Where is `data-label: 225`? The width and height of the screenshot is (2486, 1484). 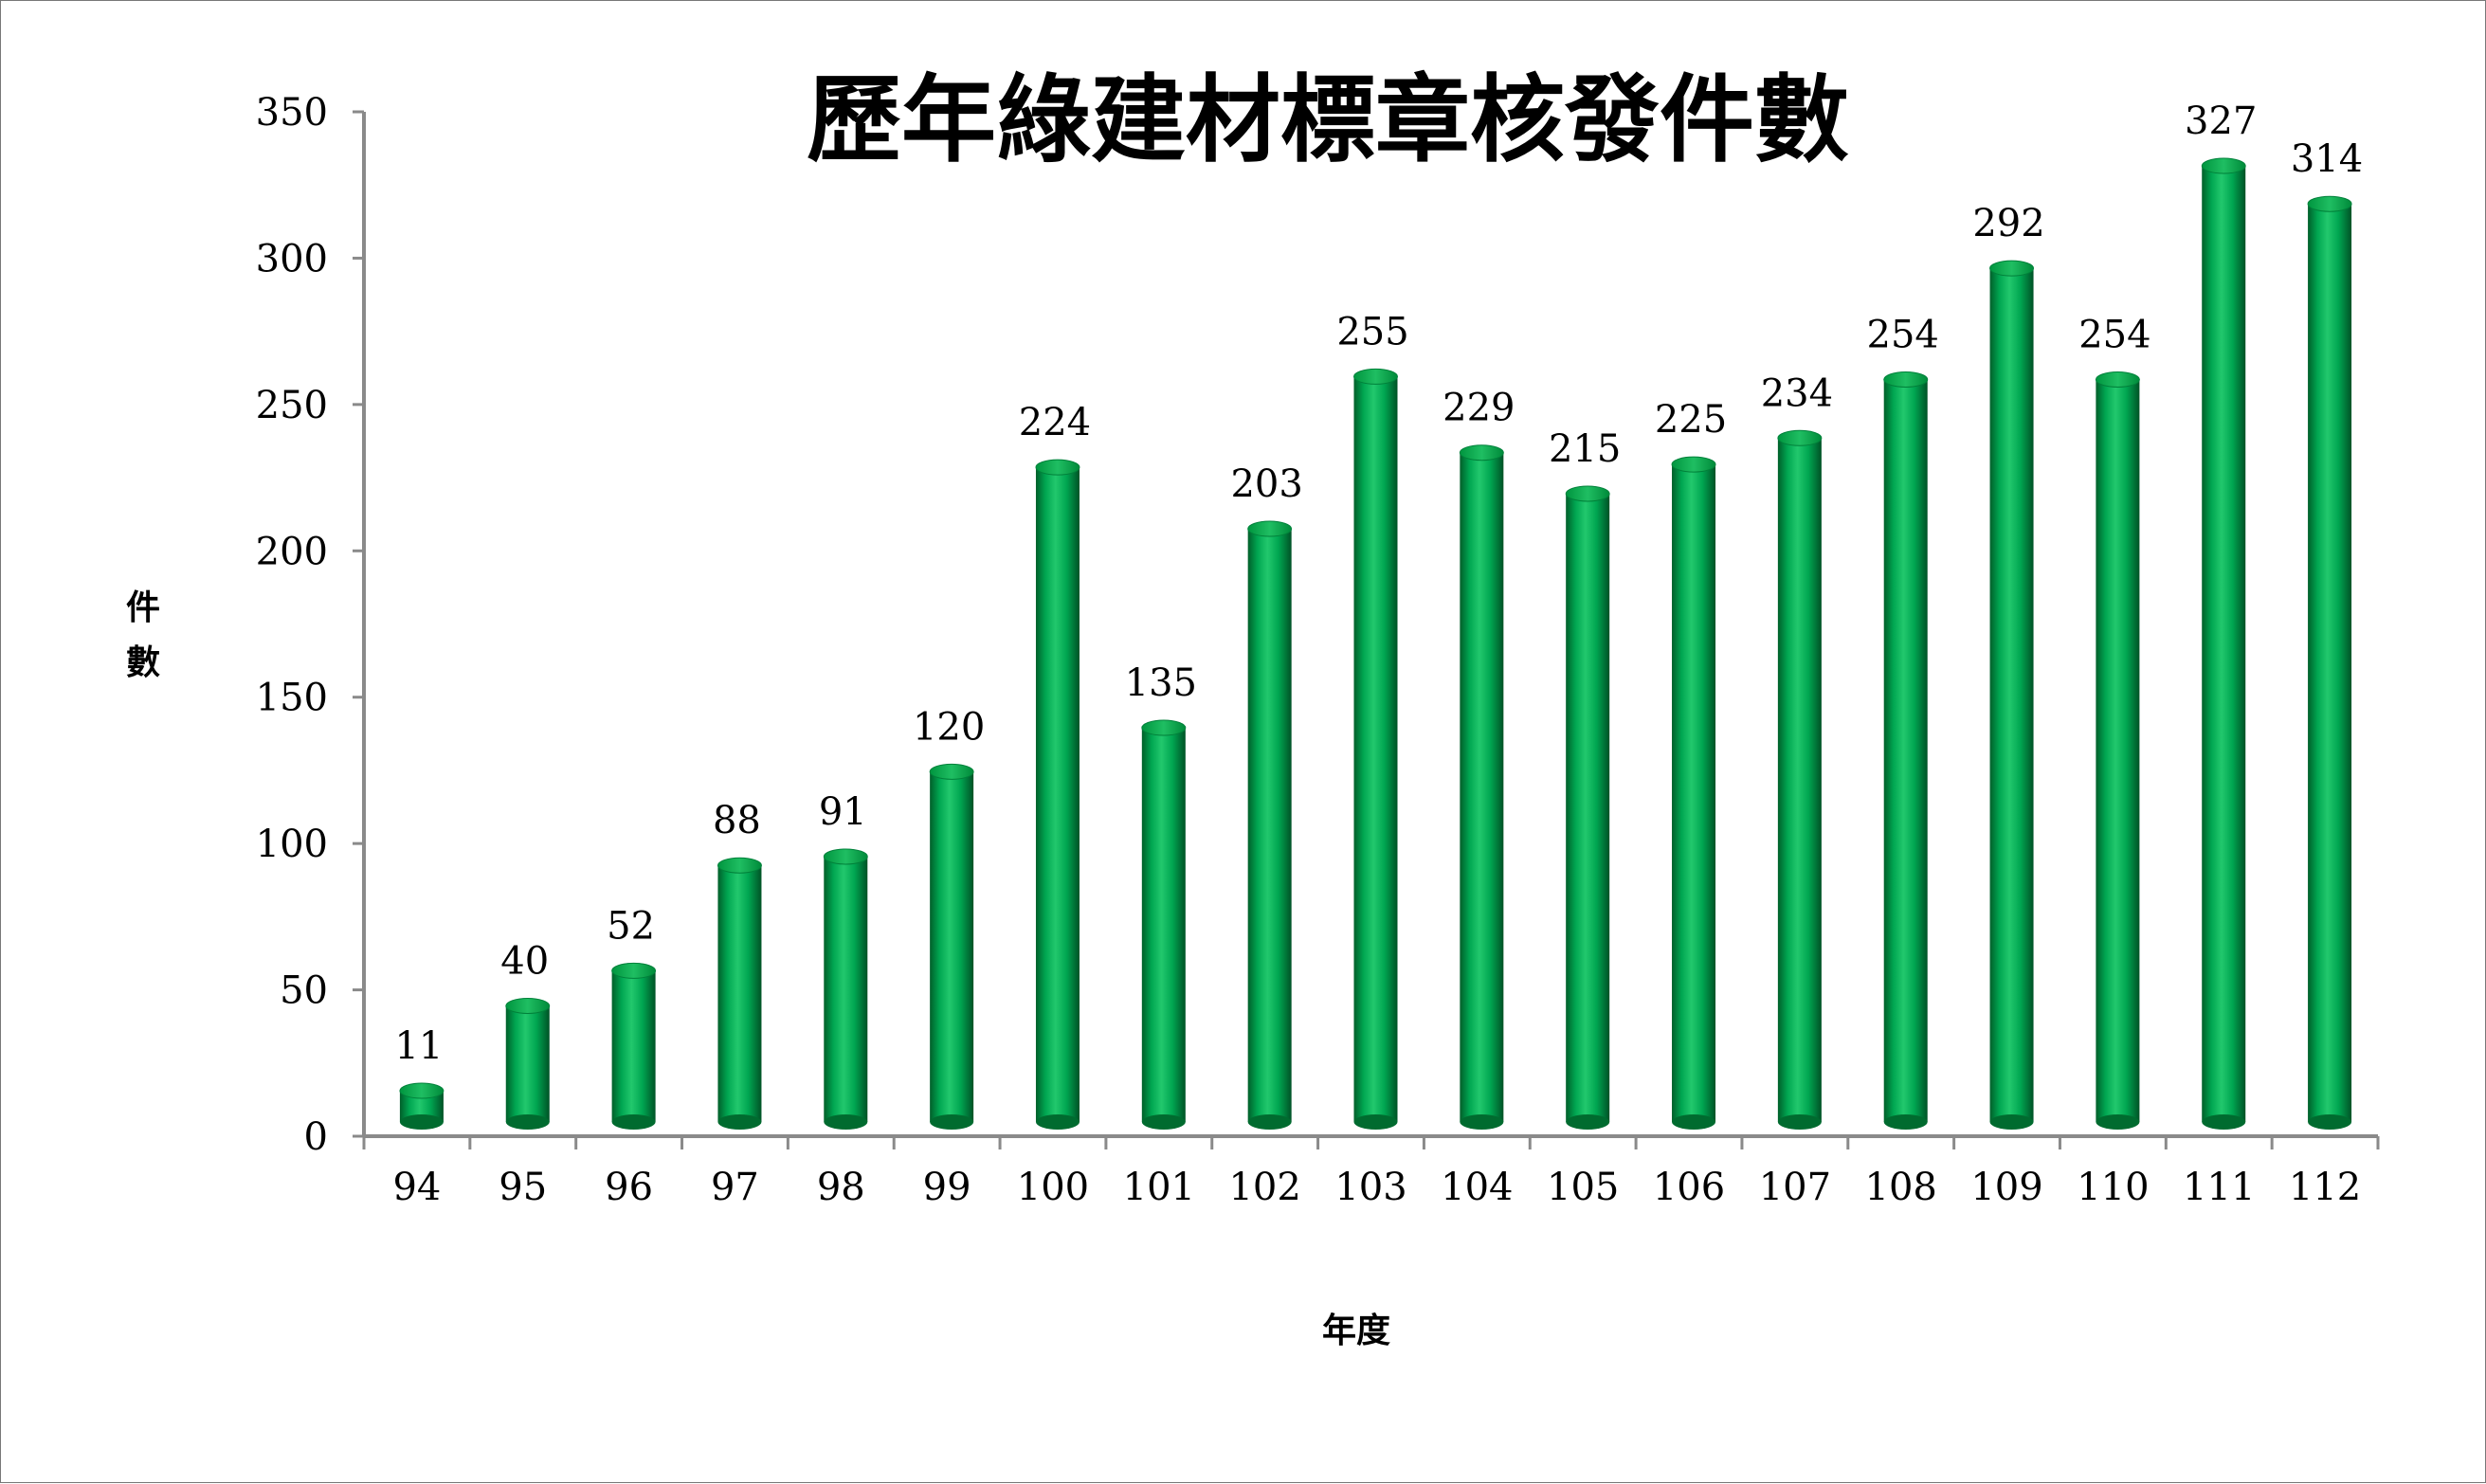
data-label: 225 is located at coordinates (1691, 420).